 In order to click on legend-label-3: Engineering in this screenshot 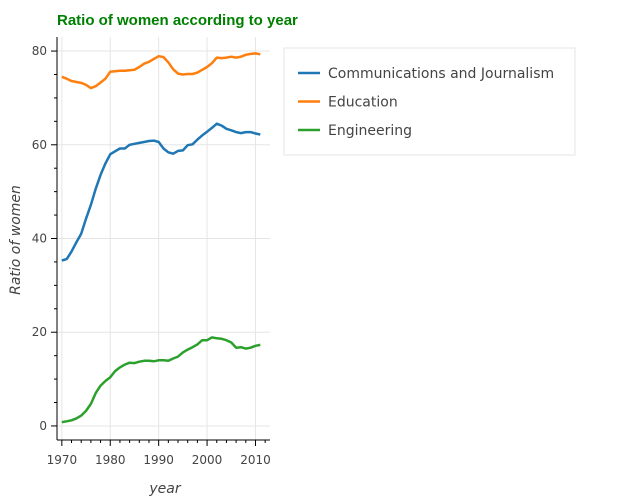, I will do `click(370, 131)`.